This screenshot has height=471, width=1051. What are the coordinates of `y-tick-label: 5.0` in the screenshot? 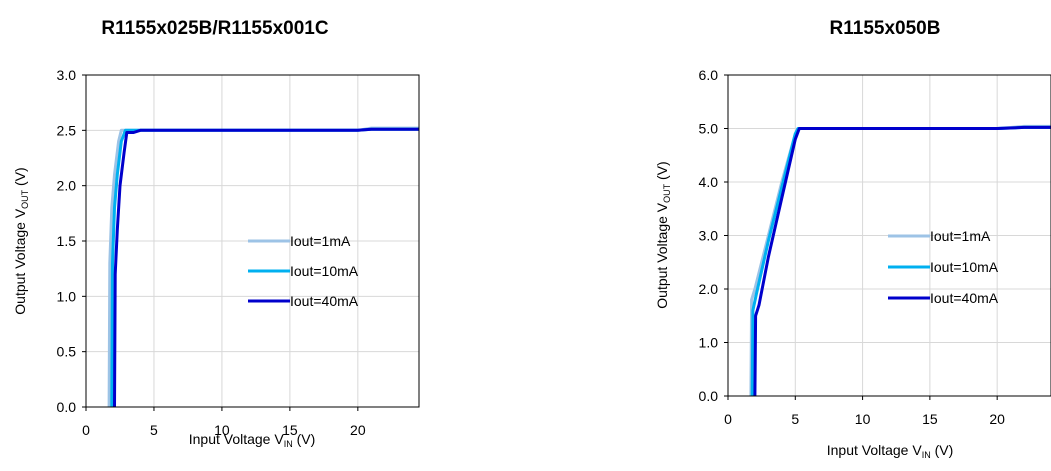 It's located at (709, 129).